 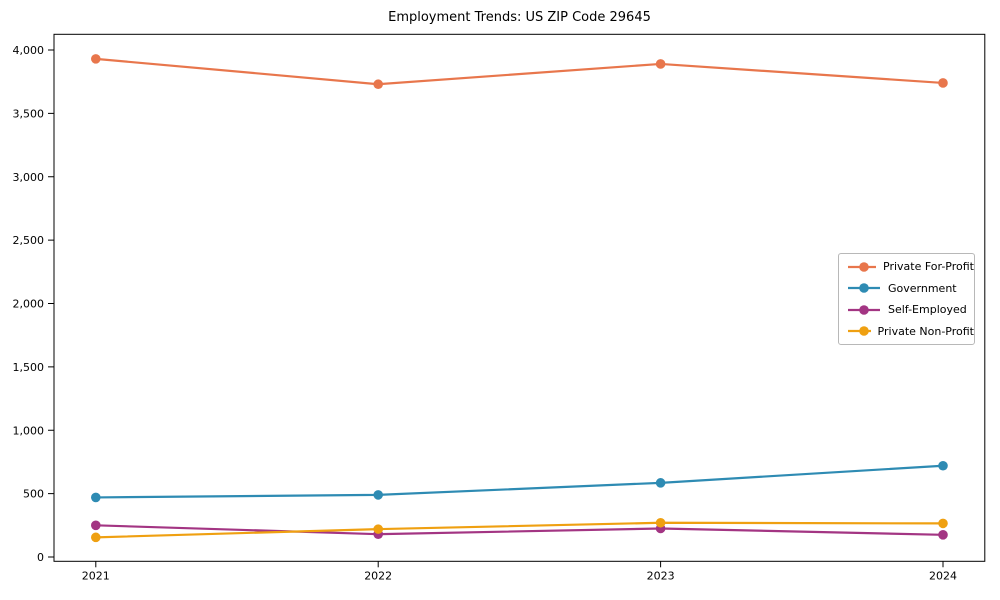 I want to click on legend-marker-self-employed, so click(x=864, y=309).